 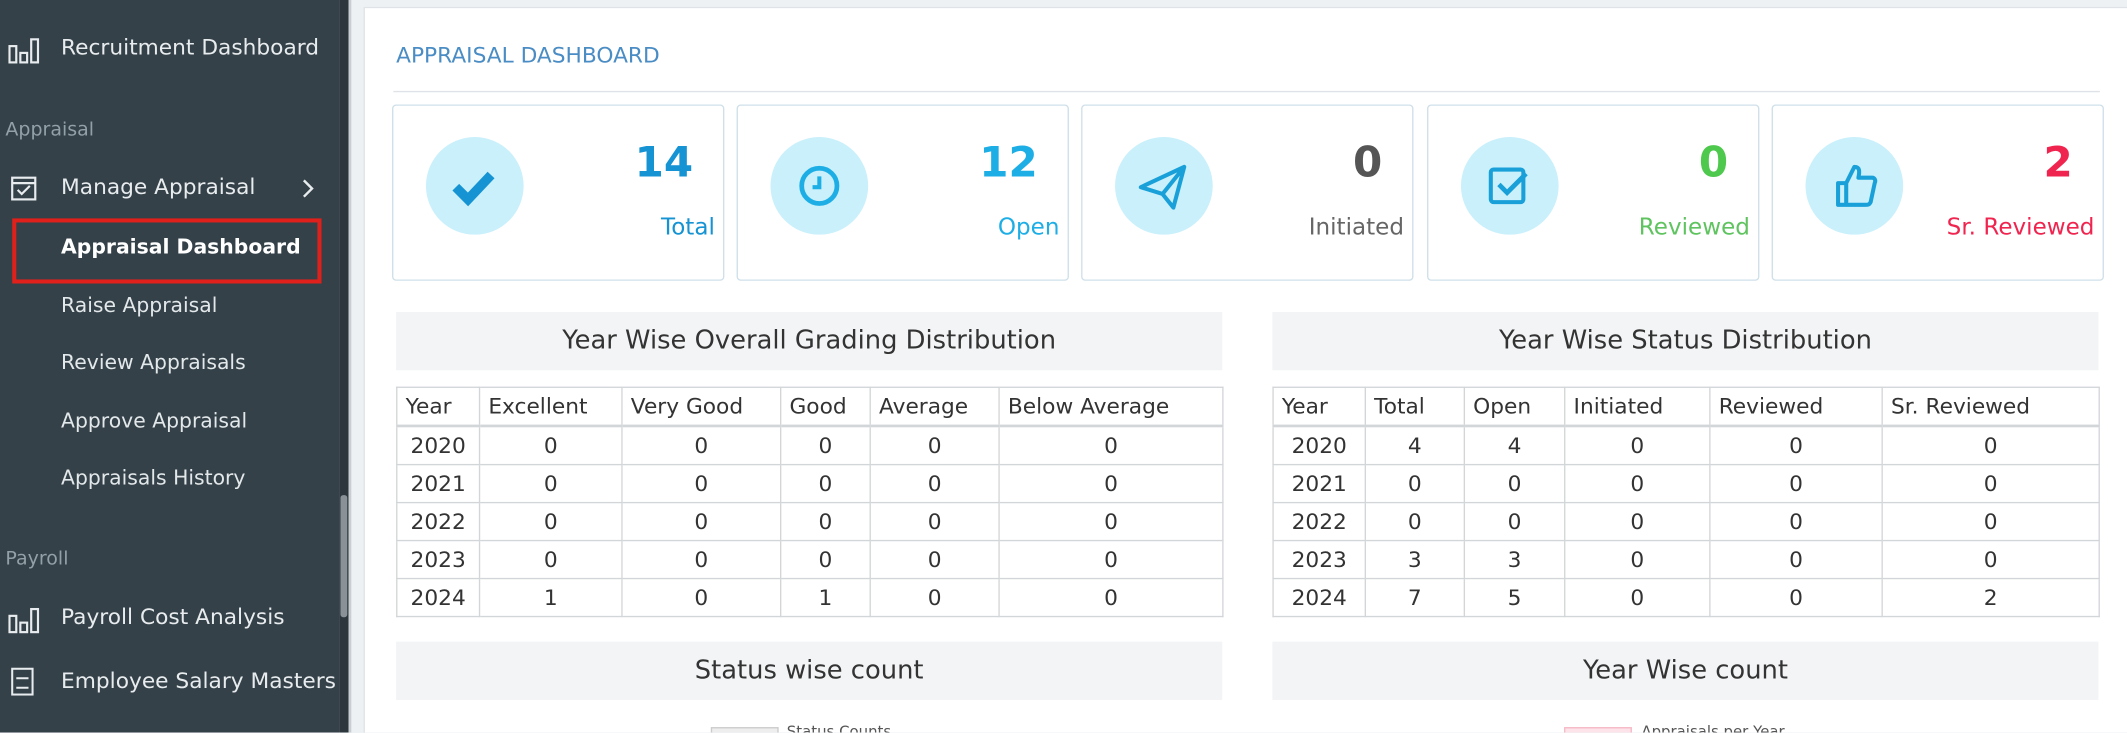 I want to click on table-row: 2023 3 3 0 0 0, so click(x=1686, y=559).